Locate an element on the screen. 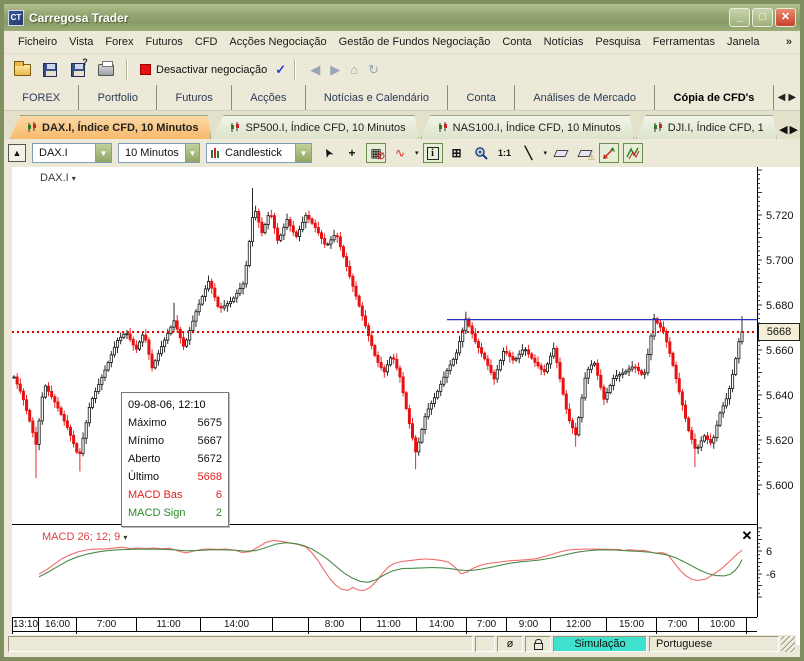 The width and height of the screenshot is (804, 661). tab-analises-de-mercado: Análises de Mercado is located at coordinates (585, 97).